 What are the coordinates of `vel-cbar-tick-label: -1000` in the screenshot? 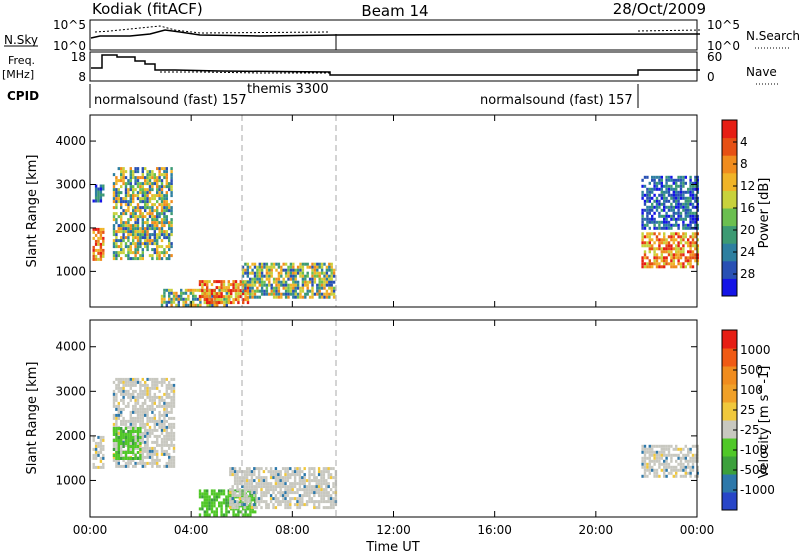 It's located at (757, 490).